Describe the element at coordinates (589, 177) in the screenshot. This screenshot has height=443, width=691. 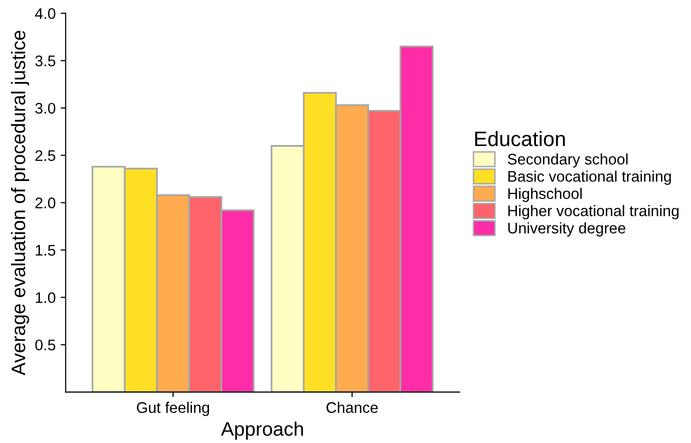
I see `legend-label: Basic vocational training` at that location.